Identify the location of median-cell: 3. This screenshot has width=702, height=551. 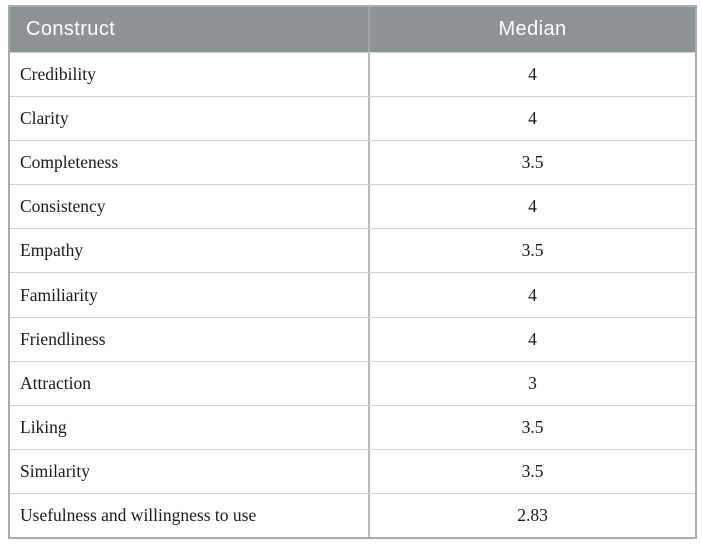
(531, 383).